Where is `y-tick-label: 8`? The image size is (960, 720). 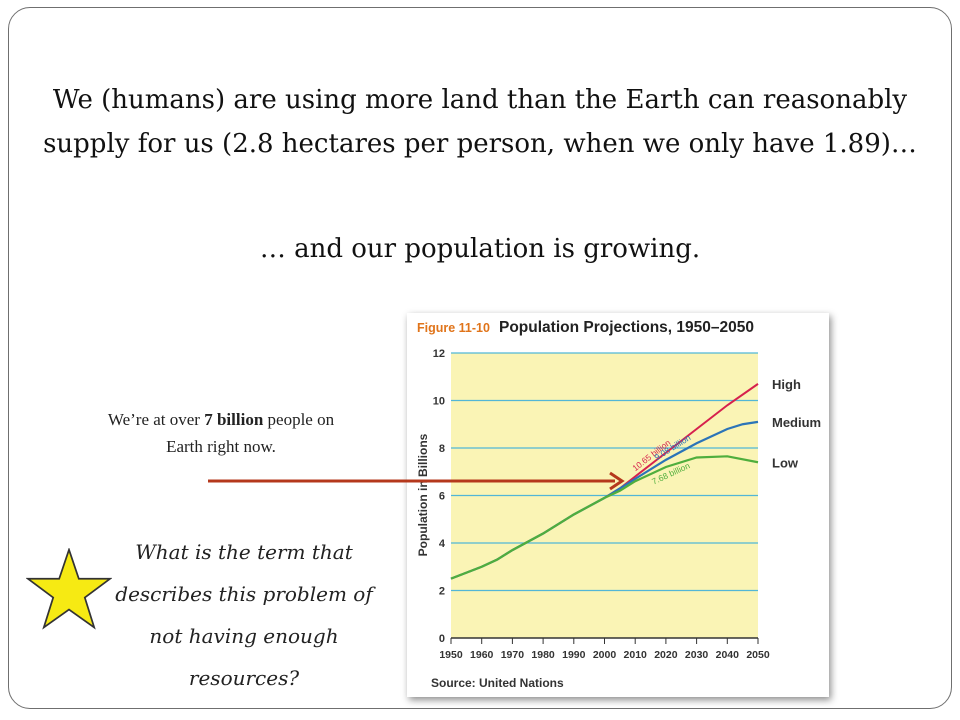 y-tick-label: 8 is located at coordinates (442, 449).